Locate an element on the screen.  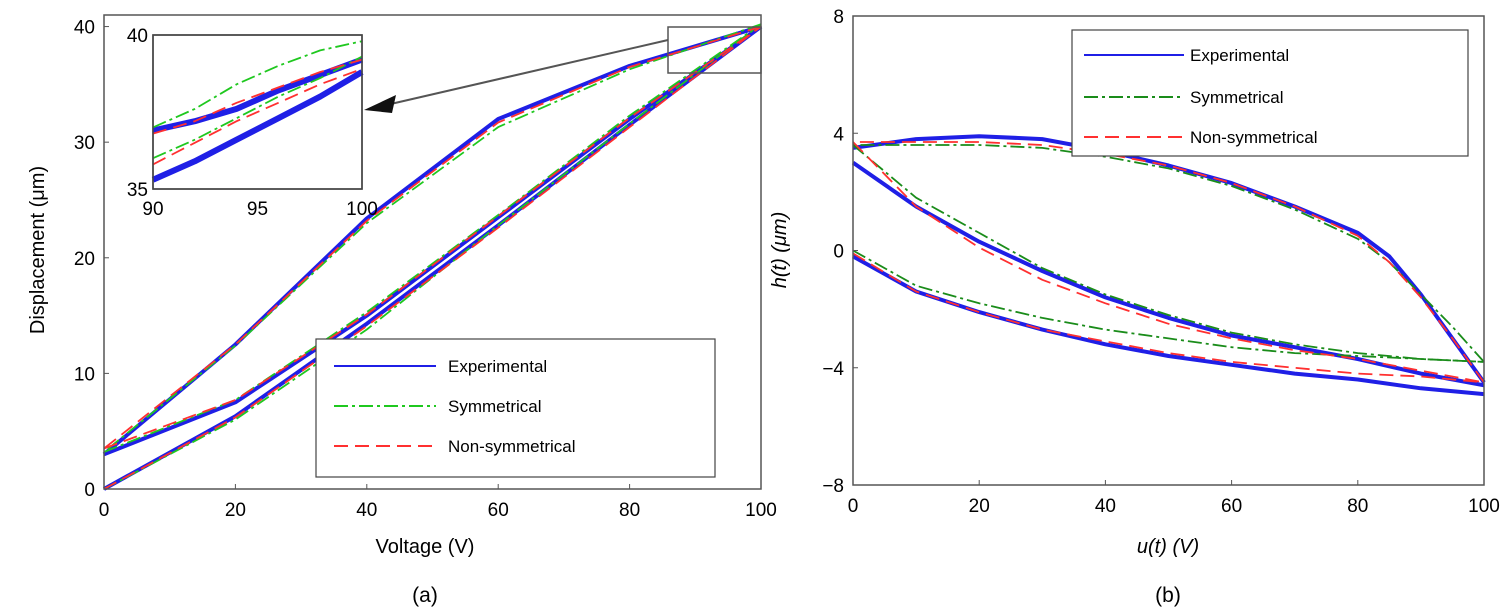
legend-a-entry-symmetrical: Symmetrical is located at coordinates (495, 406).